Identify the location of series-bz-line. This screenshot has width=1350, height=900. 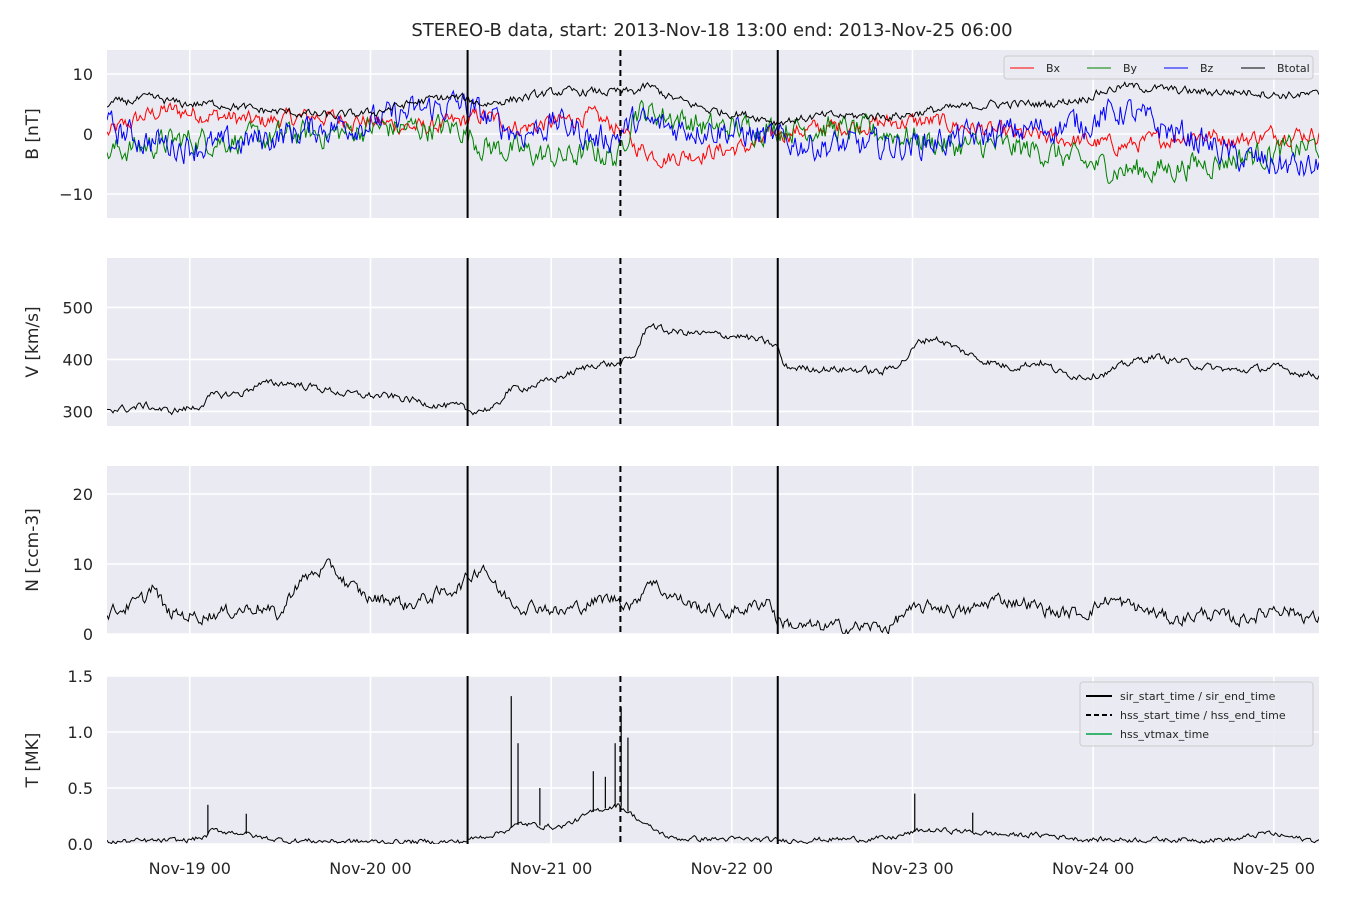
(713, 133).